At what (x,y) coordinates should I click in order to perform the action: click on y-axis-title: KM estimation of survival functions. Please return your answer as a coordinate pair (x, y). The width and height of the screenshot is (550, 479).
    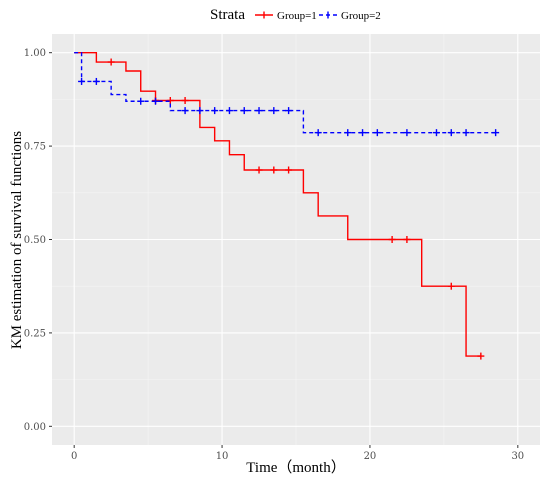
    Looking at the image, I should click on (17, 240).